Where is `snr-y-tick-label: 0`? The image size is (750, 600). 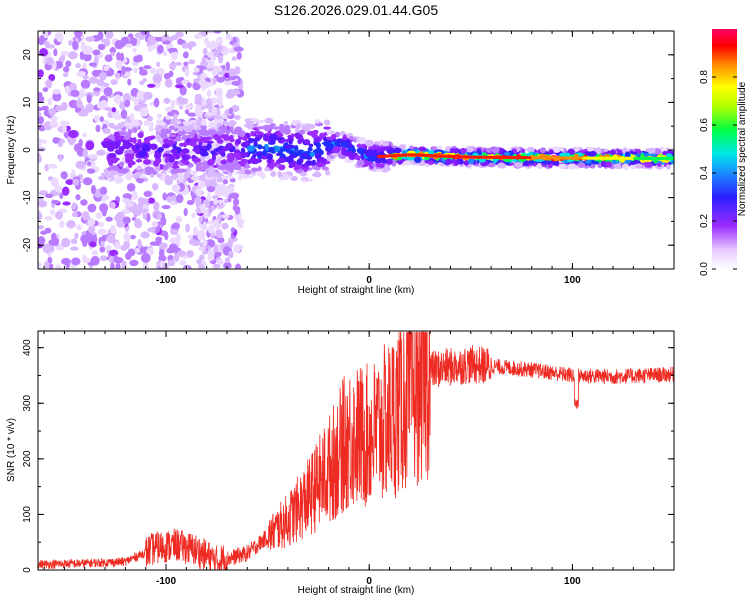 snr-y-tick-label: 0 is located at coordinates (27, 570).